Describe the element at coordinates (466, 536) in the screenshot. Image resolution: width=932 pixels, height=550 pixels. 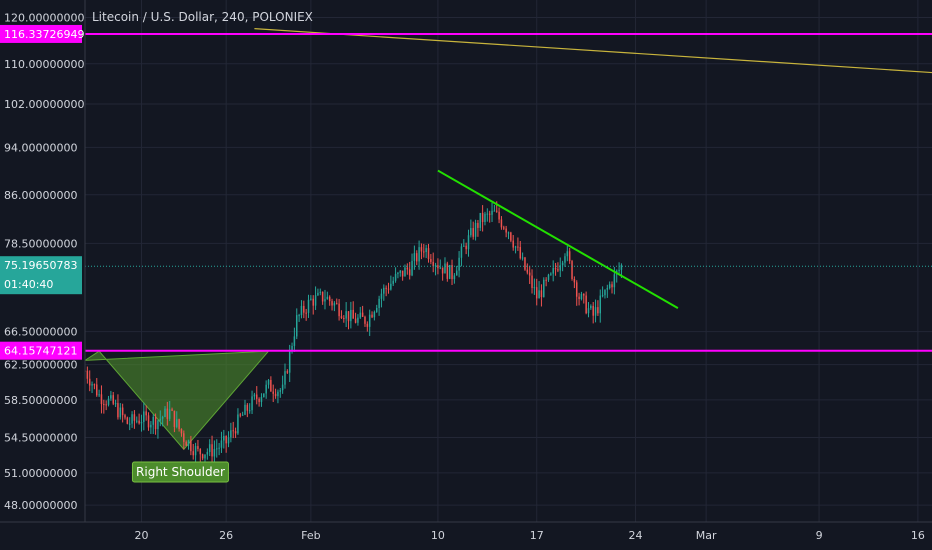
I see `time-axis-bg` at that location.